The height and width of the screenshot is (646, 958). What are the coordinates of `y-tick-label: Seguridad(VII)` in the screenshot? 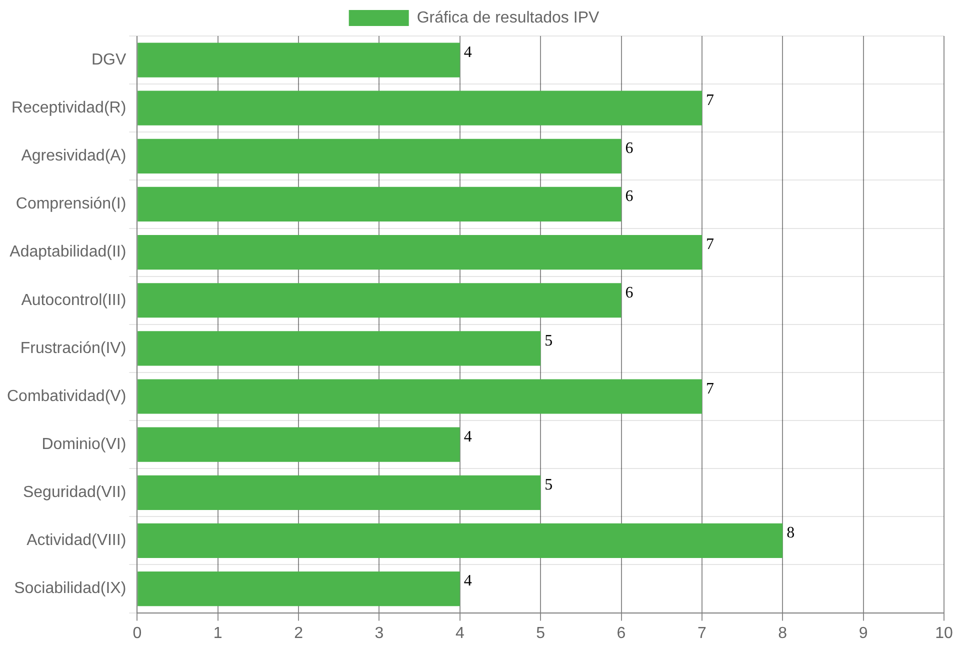 It's located at (74, 493).